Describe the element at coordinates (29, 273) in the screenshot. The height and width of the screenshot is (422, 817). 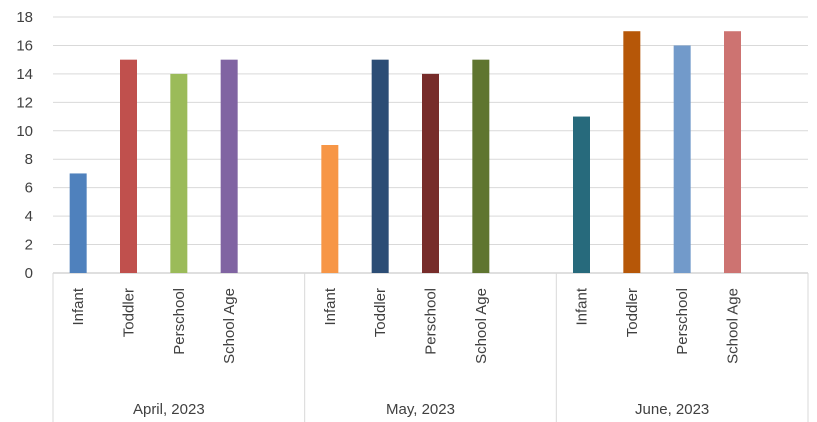
I see `y-tick-label: 0` at that location.